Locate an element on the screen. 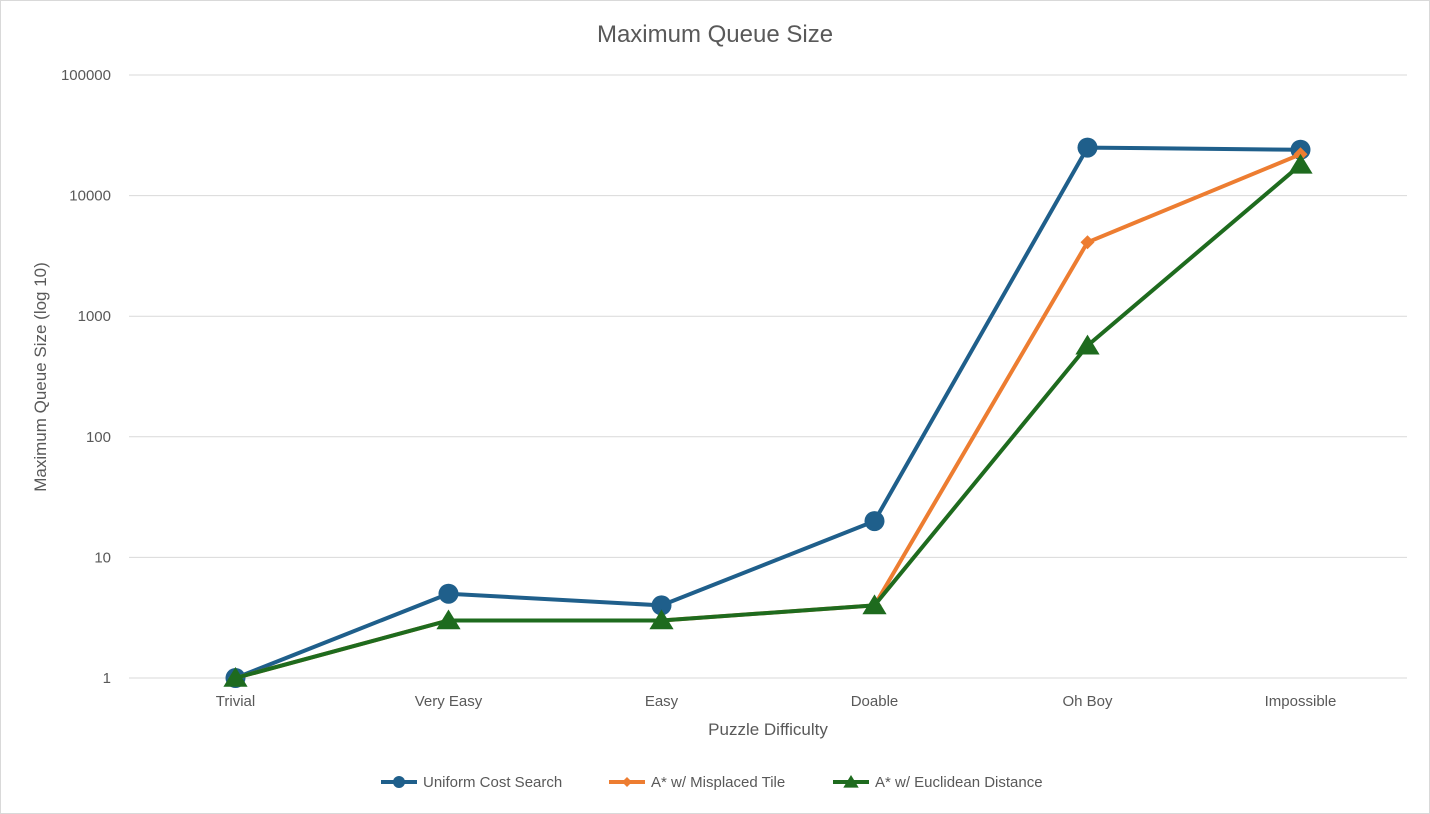 The width and height of the screenshot is (1430, 814). x-tick-label: Doable is located at coordinates (875, 701).